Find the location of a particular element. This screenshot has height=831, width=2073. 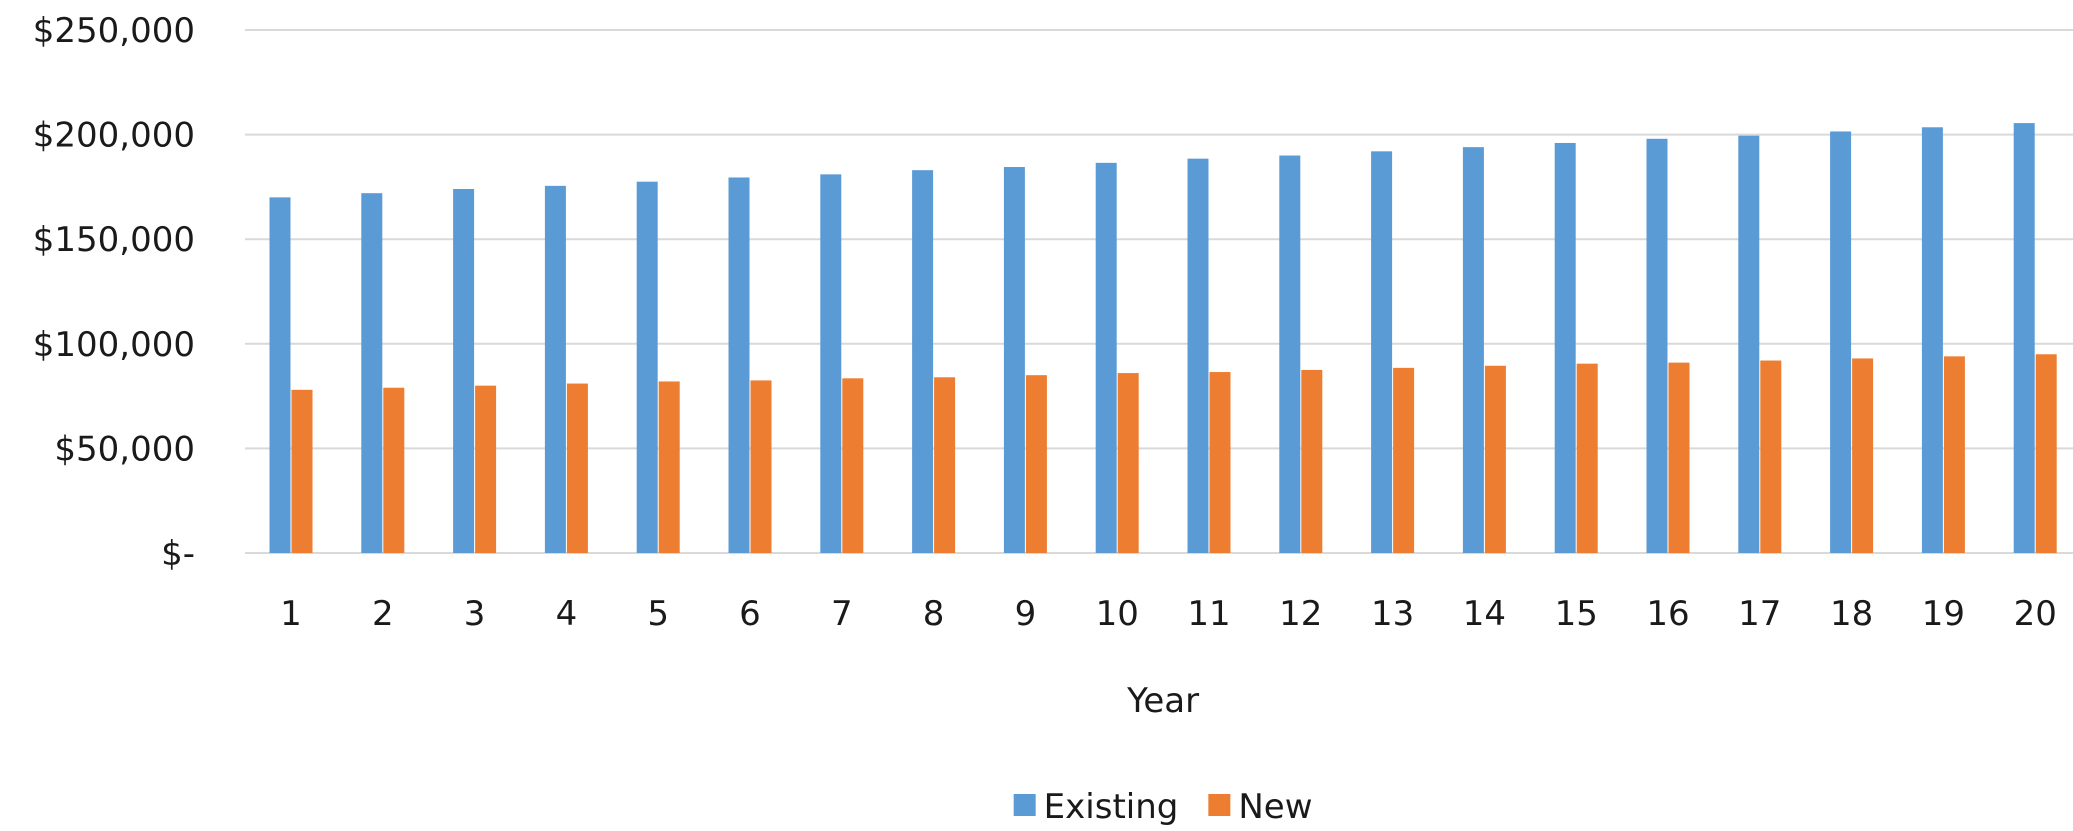

legend-label: Existing is located at coordinates (1111, 807).